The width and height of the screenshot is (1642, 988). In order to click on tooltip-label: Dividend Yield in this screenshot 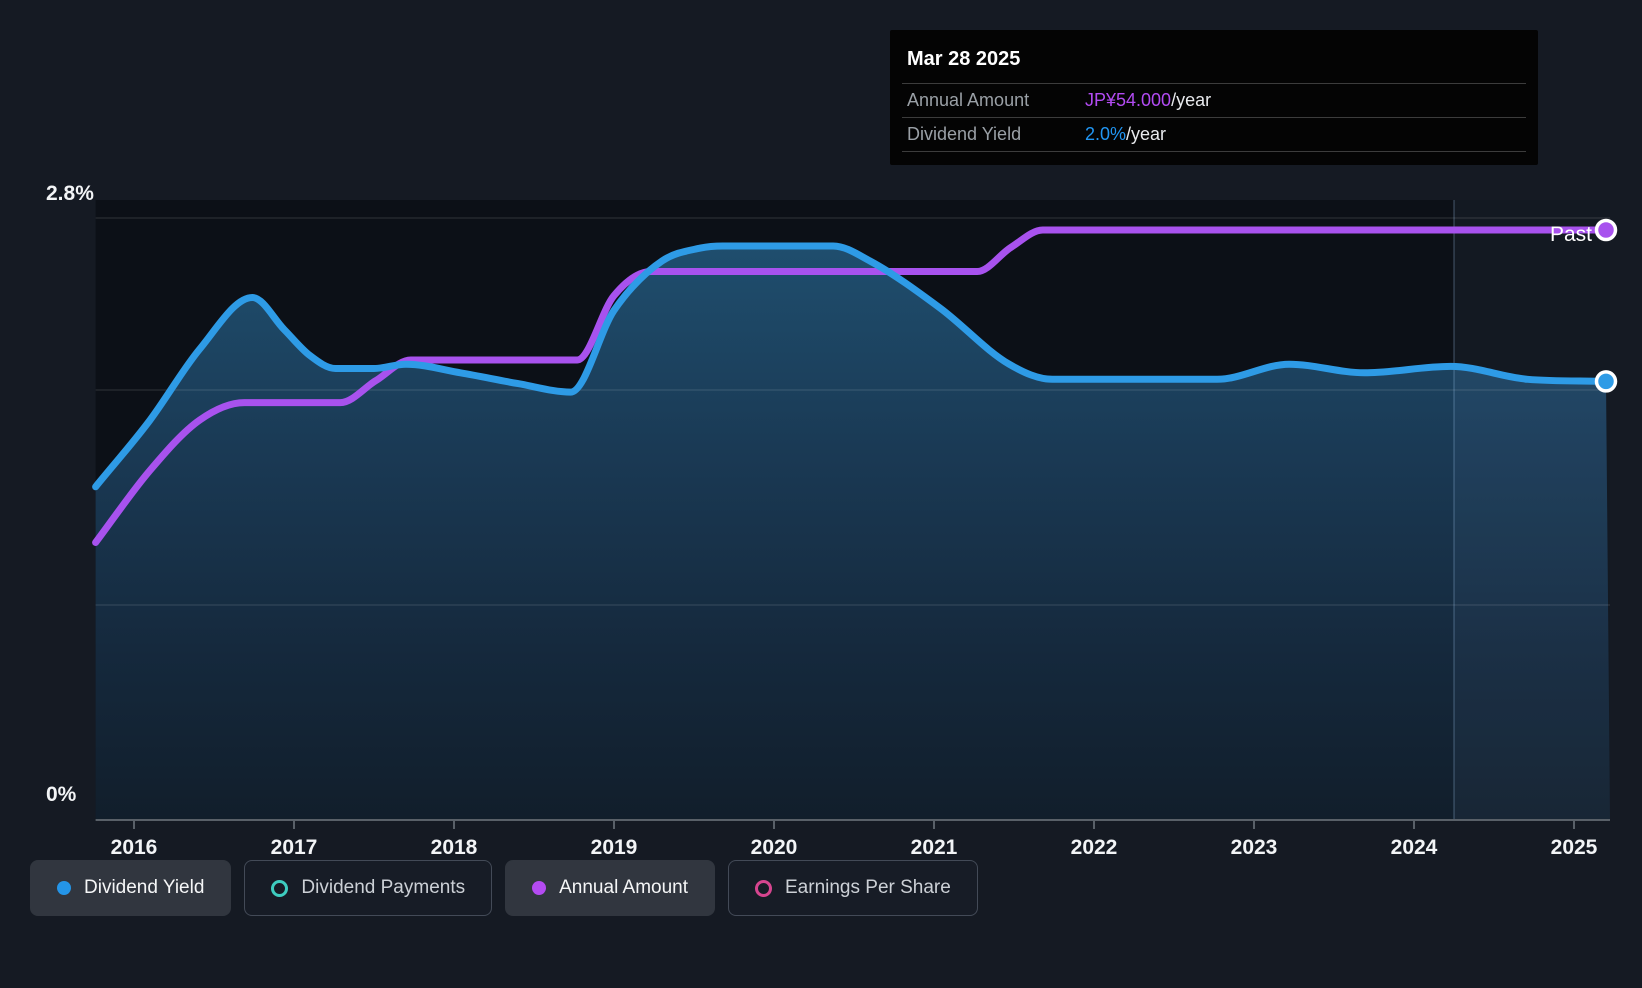, I will do `click(964, 134)`.